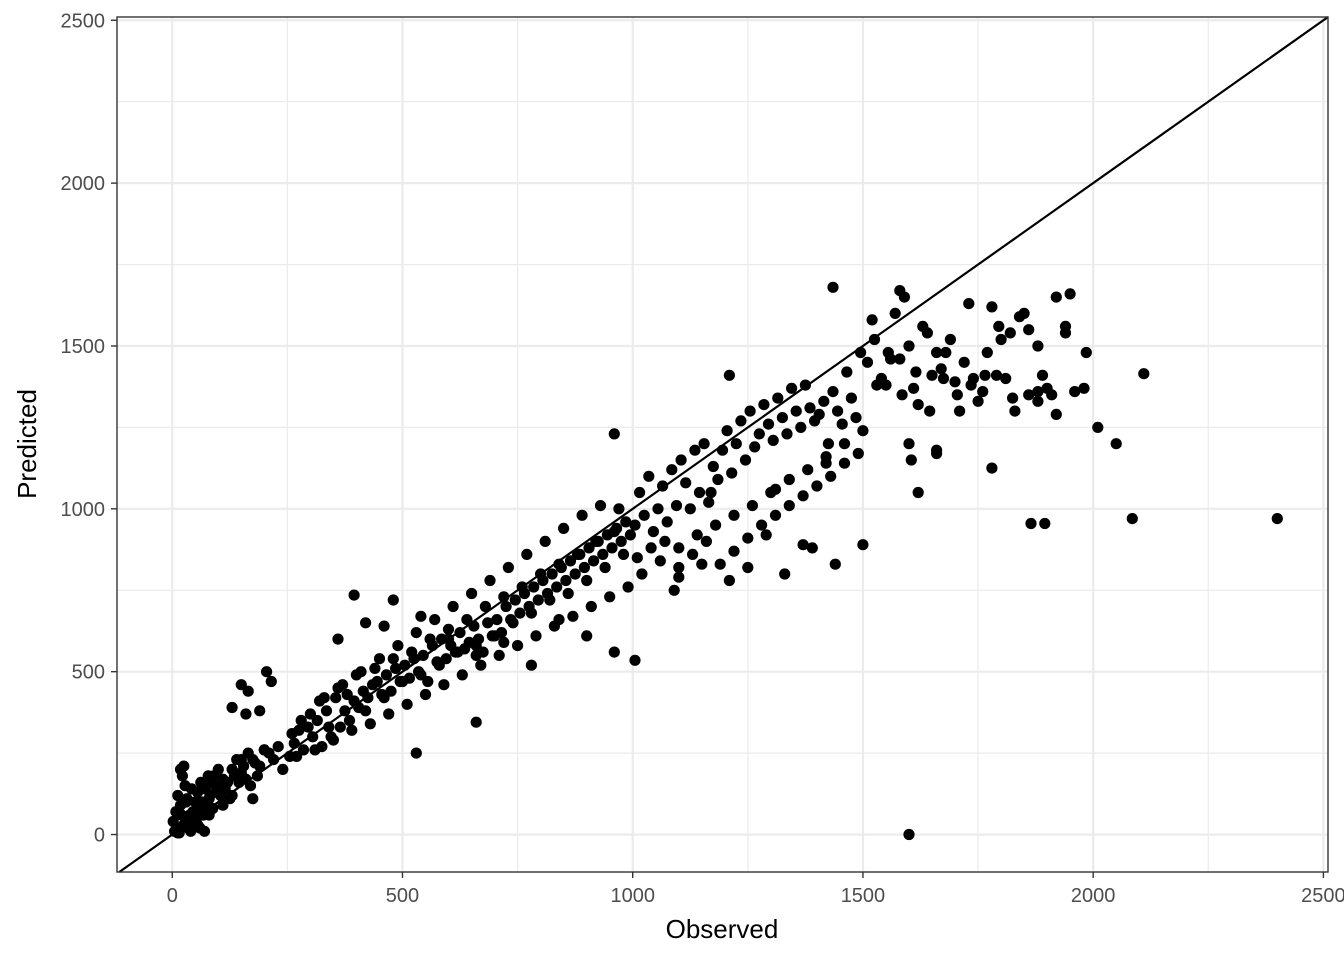 This screenshot has height=960, width=1344. Describe the element at coordinates (27, 444) in the screenshot. I see `y-axis-title: Predicted` at that location.